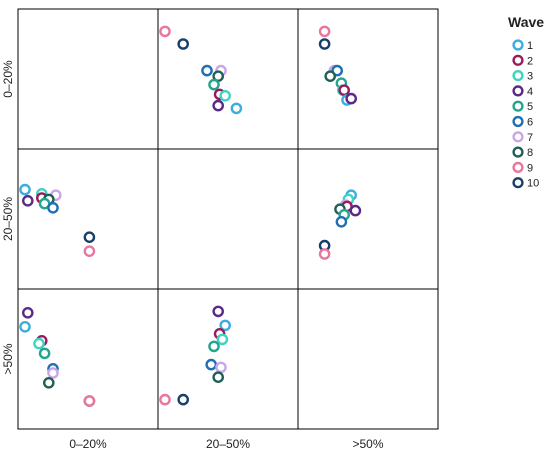  Describe the element at coordinates (88, 444) in the screenshot. I see `x-tick-label: 0–20%` at that location.